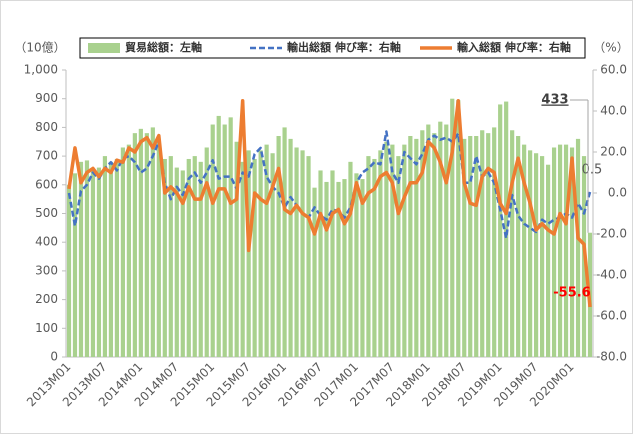  What do you see at coordinates (611, 234) in the screenshot?
I see `y2-tick-label: -20.0` at bounding box center [611, 234].